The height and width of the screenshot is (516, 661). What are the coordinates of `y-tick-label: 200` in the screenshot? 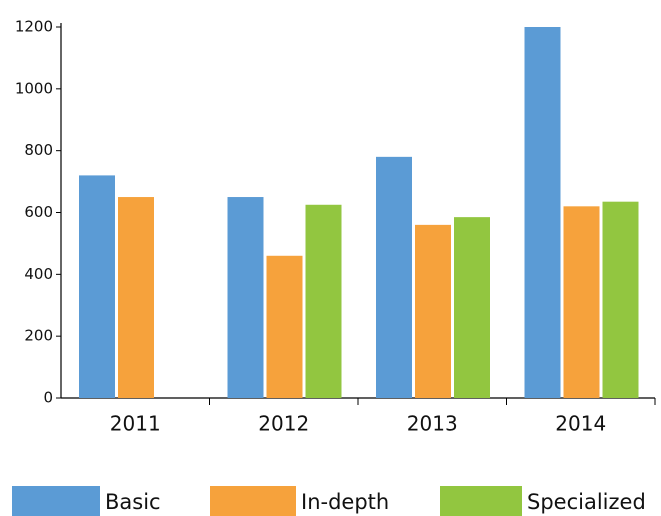 It's located at (38, 336).